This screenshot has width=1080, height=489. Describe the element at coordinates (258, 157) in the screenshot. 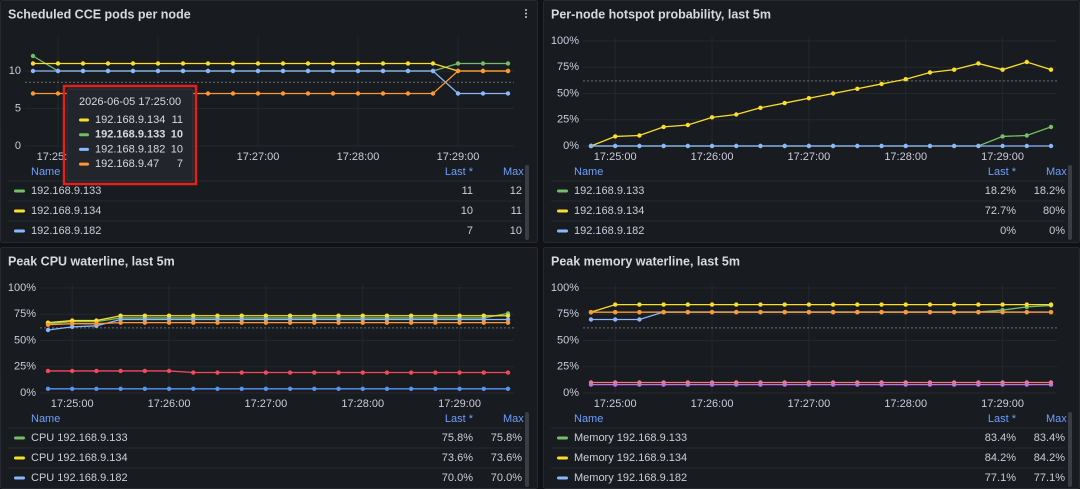

I see `x-tick-label: 17:27:00` at that location.